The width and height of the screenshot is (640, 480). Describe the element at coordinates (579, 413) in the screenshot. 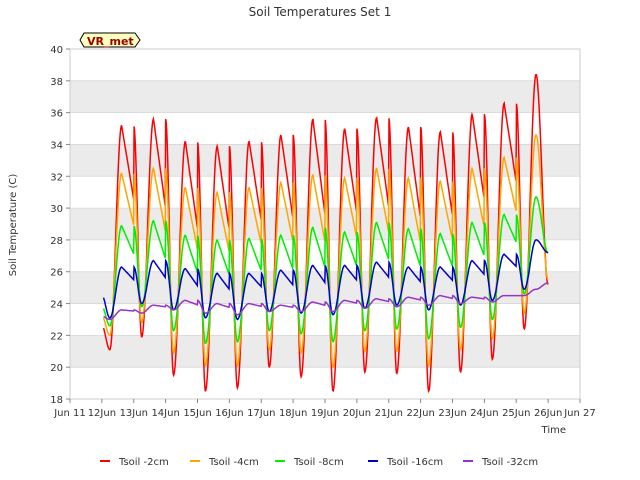

I see `x-tick-label: Jun 27` at that location.